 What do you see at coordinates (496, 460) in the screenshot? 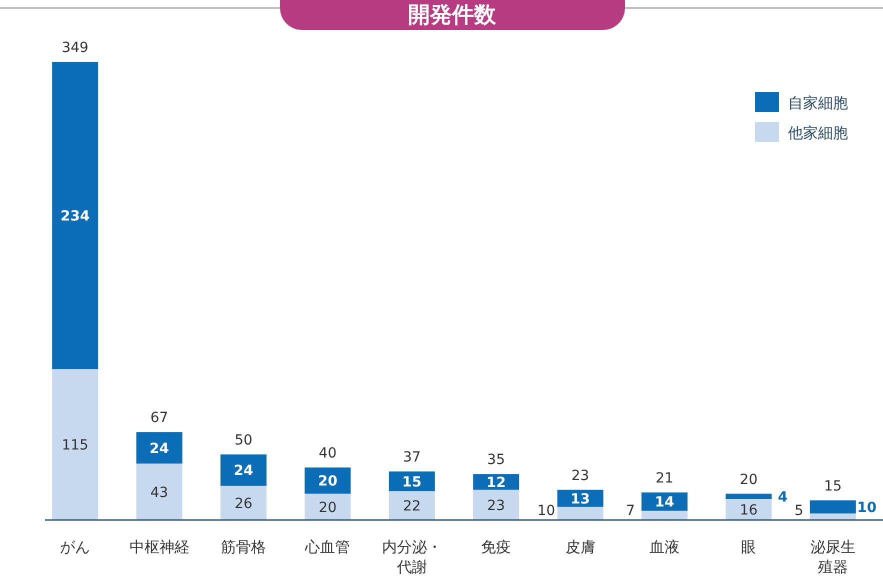
I see `total-label: 35` at bounding box center [496, 460].